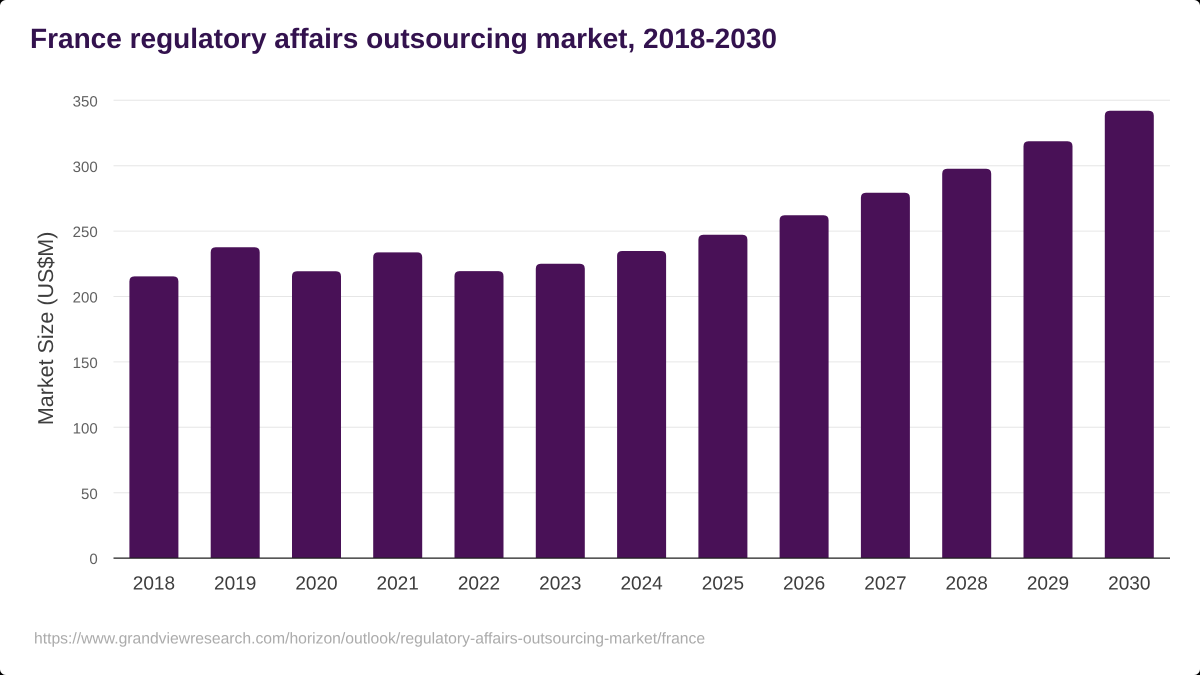  What do you see at coordinates (85, 298) in the screenshot?
I see `svg-text: 200` at bounding box center [85, 298].